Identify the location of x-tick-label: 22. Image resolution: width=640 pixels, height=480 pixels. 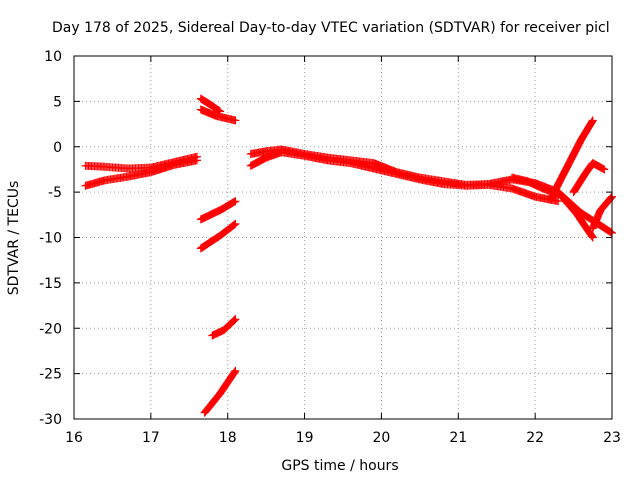
(535, 438).